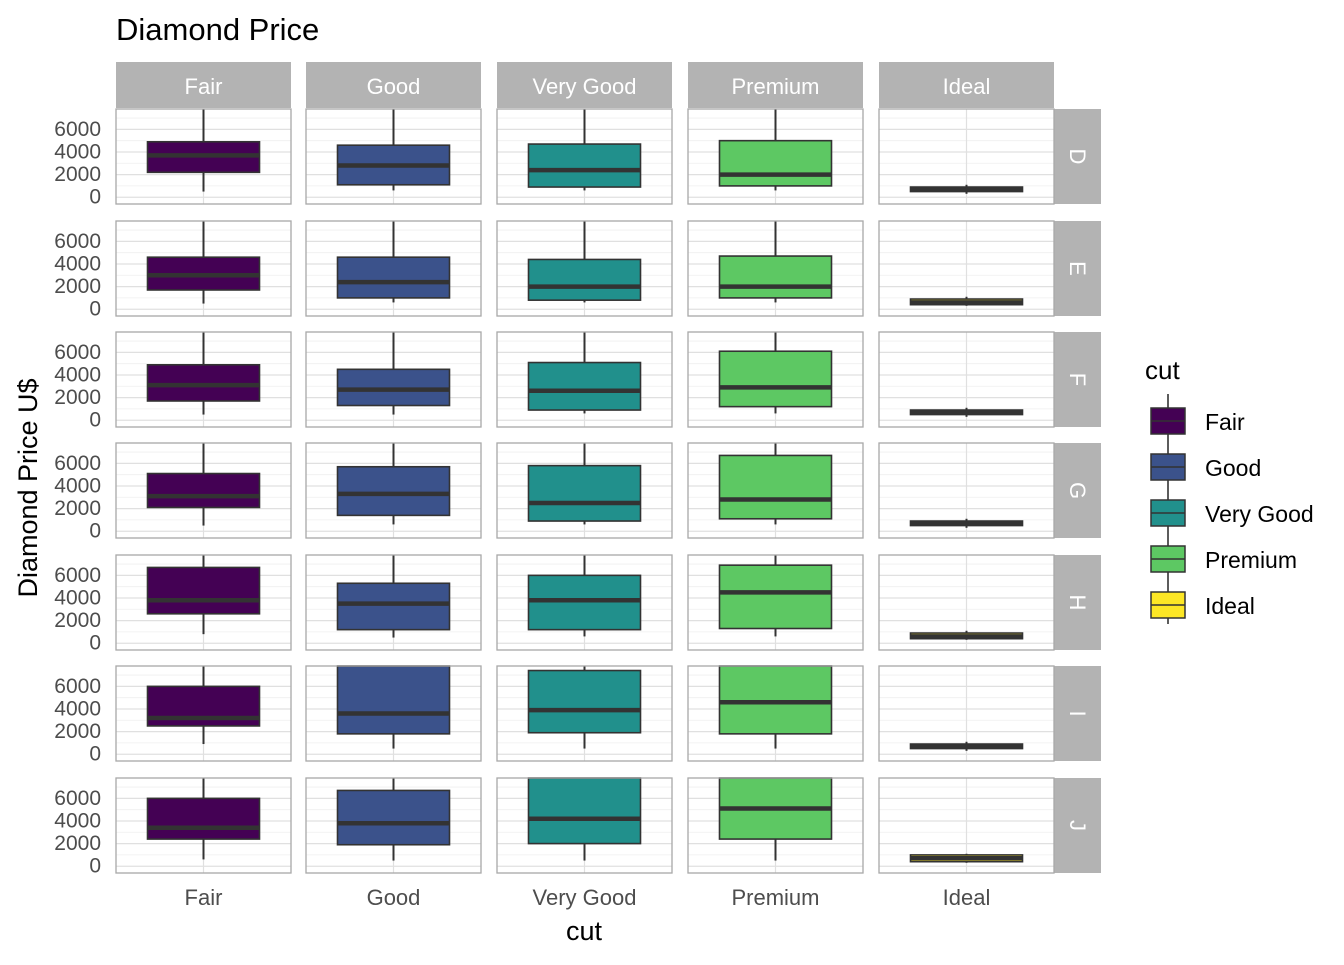  What do you see at coordinates (966, 412) in the screenshot?
I see `box-ideal-f` at bounding box center [966, 412].